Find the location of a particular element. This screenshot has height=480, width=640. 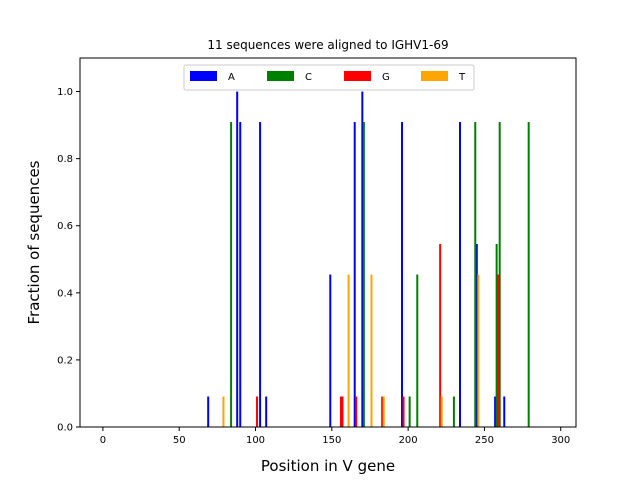

y-tick-label: 0.4 is located at coordinates (65, 293).